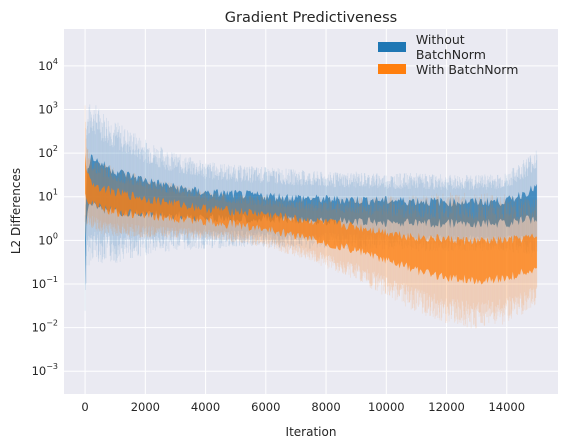  I want to click on x-tick-label: 4000, so click(205, 407).